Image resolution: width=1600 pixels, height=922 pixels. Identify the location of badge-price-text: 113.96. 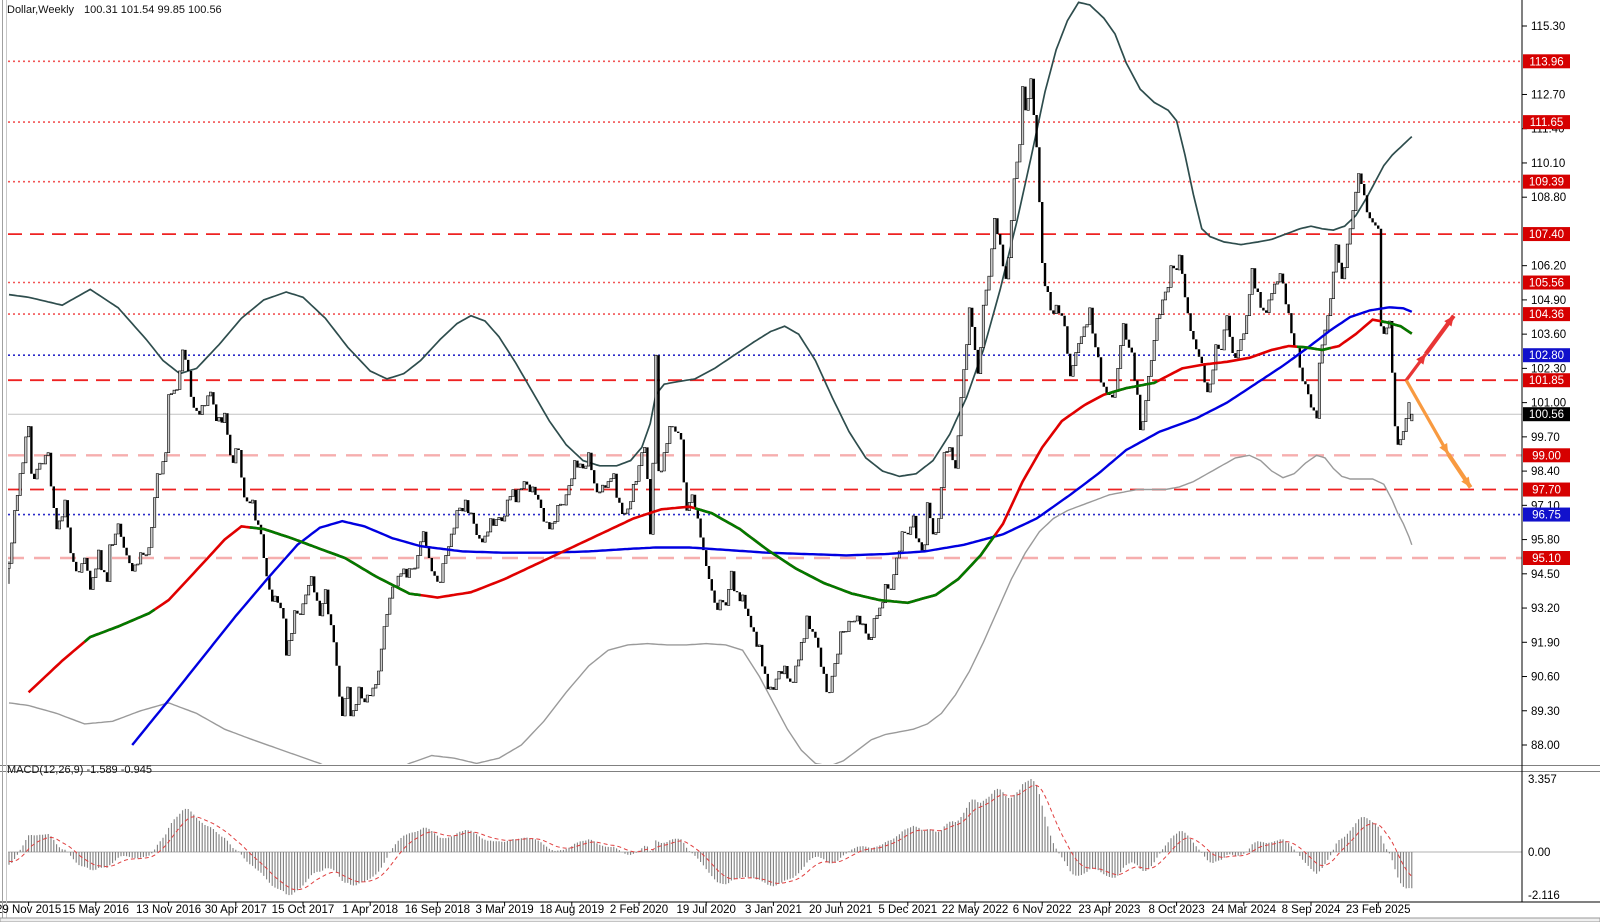
(1546, 62).